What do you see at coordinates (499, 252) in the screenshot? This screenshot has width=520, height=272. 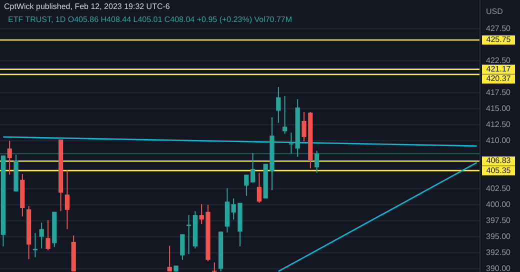 I see `y-tick-label: 392.50` at bounding box center [499, 252].